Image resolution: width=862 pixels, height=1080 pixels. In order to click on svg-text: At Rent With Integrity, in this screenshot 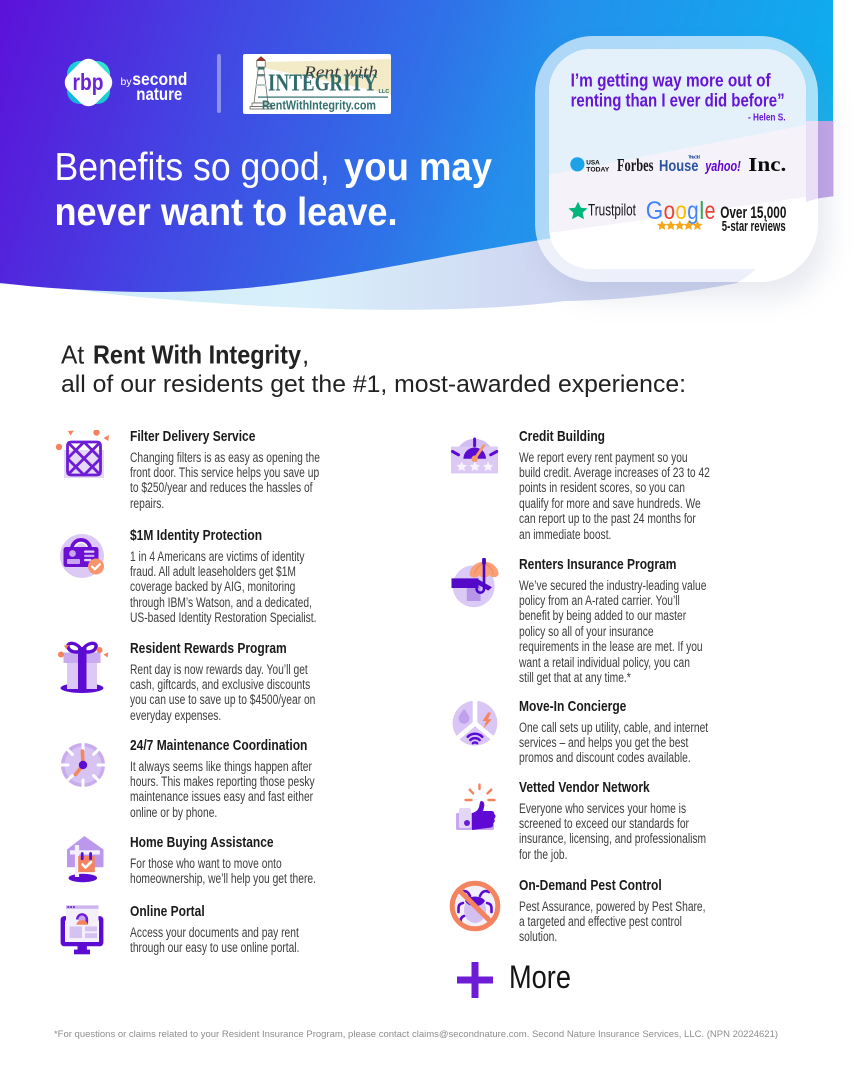, I will do `click(185, 355)`.